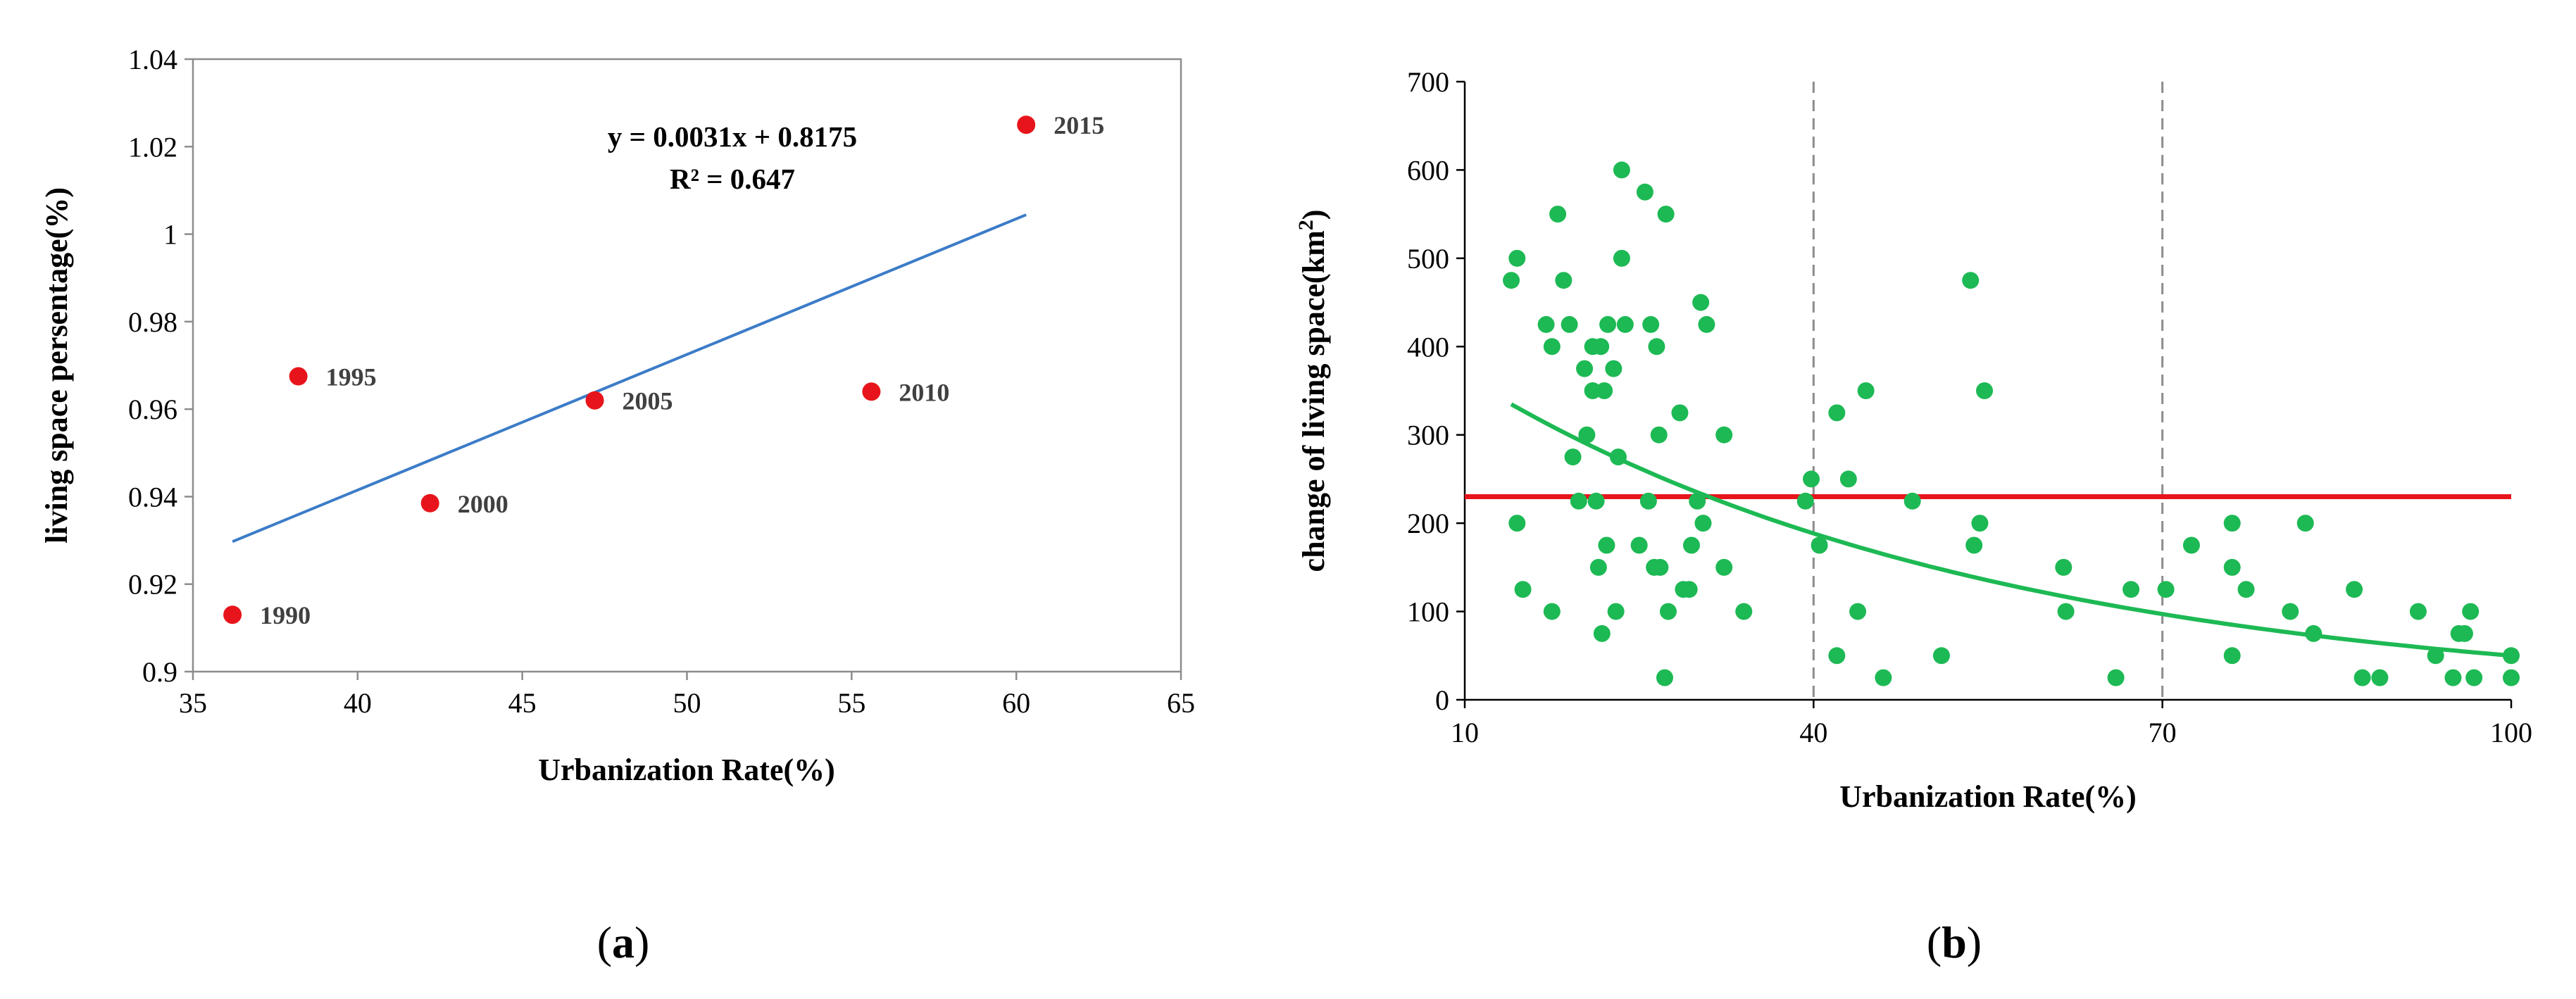  What do you see at coordinates (851, 703) in the screenshot?
I see `chart-a-x-tick-label: 55` at bounding box center [851, 703].